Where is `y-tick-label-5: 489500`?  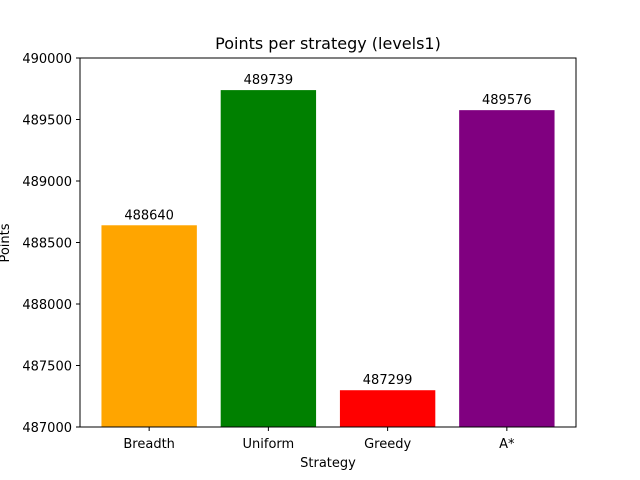 y-tick-label-5: 489500 is located at coordinates (47, 121).